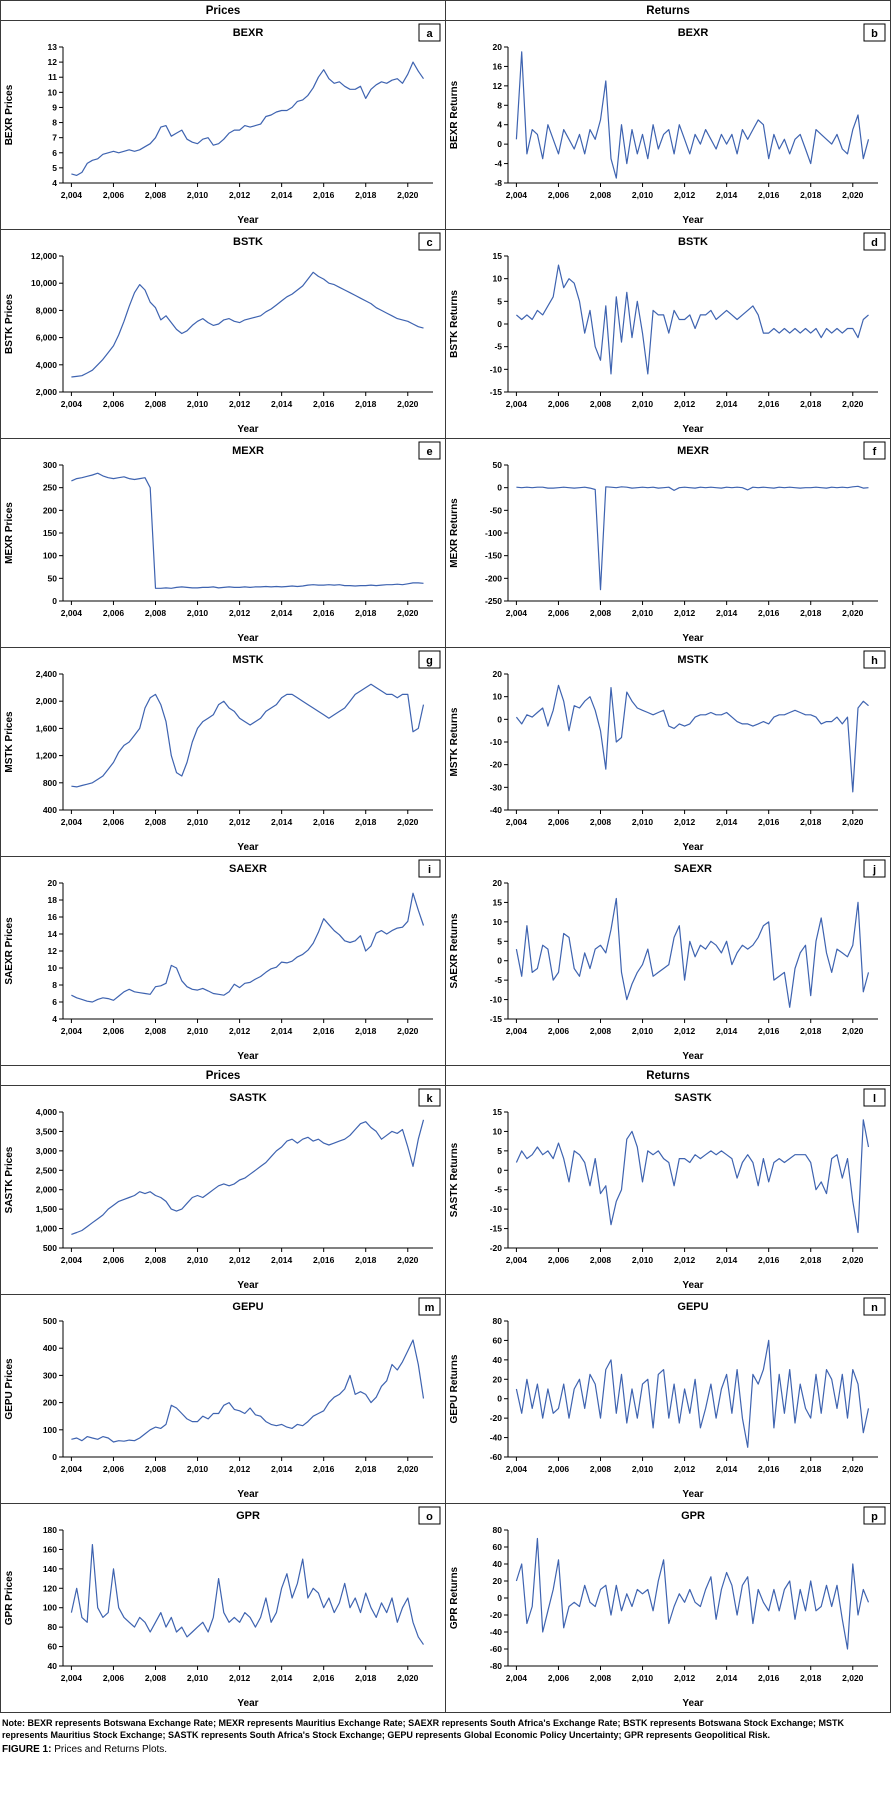 This screenshot has width=892, height=1802. What do you see at coordinates (454, 1388) in the screenshot?
I see `y-axis-label: GEPU Returns` at bounding box center [454, 1388].